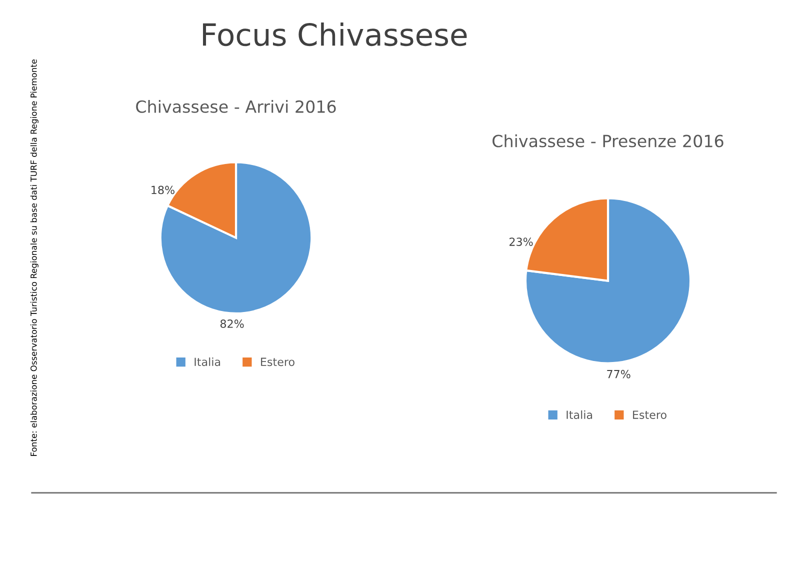 This screenshot has height=573, width=800. I want to click on chart-title: Chivassese - Presenze 2016, so click(608, 141).